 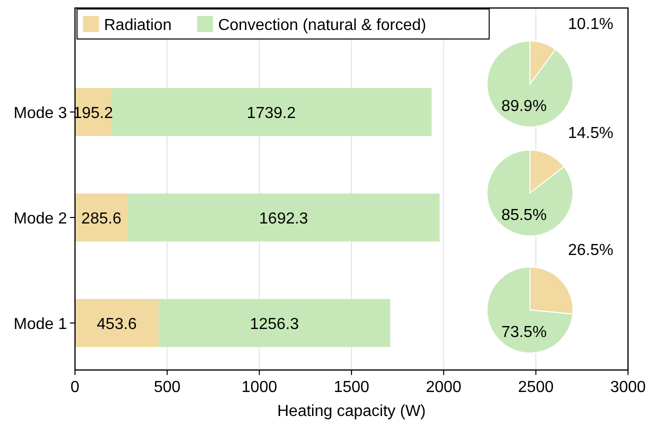 I want to click on x-tick-label: 1500, so click(x=352, y=387).